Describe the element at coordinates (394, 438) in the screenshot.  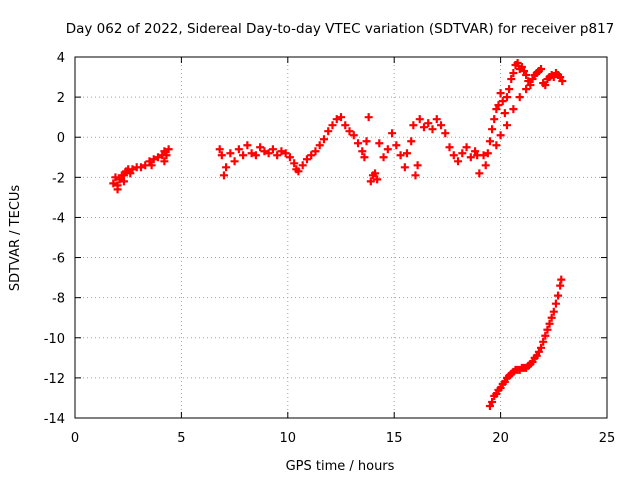
I see `x-tick-label: 15` at that location.